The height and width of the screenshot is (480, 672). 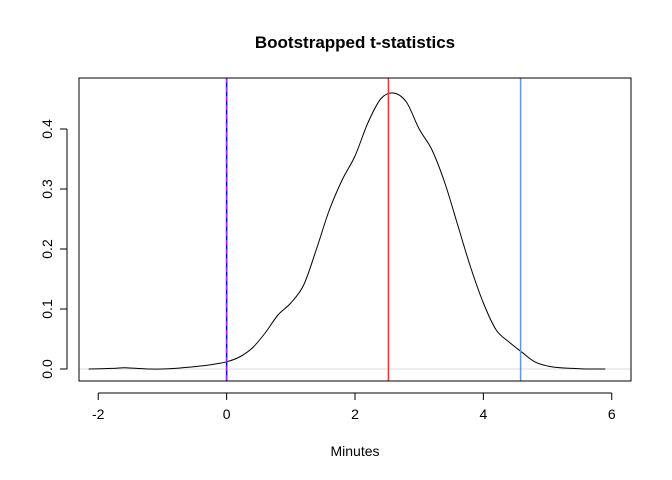 What do you see at coordinates (227, 414) in the screenshot?
I see `x-tick-label: 0` at bounding box center [227, 414].